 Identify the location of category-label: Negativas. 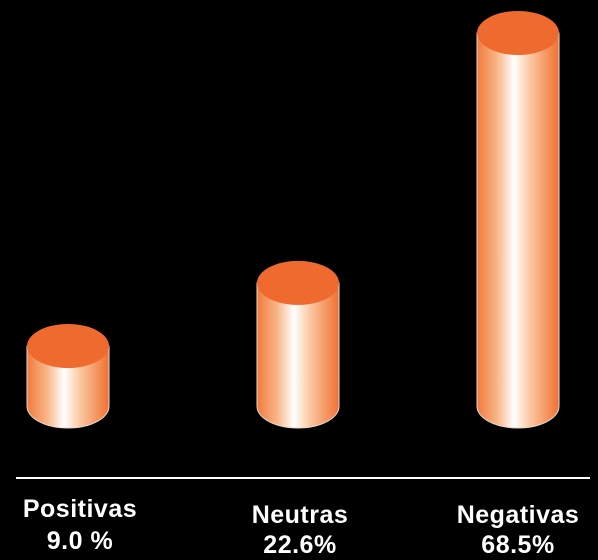
(518, 515).